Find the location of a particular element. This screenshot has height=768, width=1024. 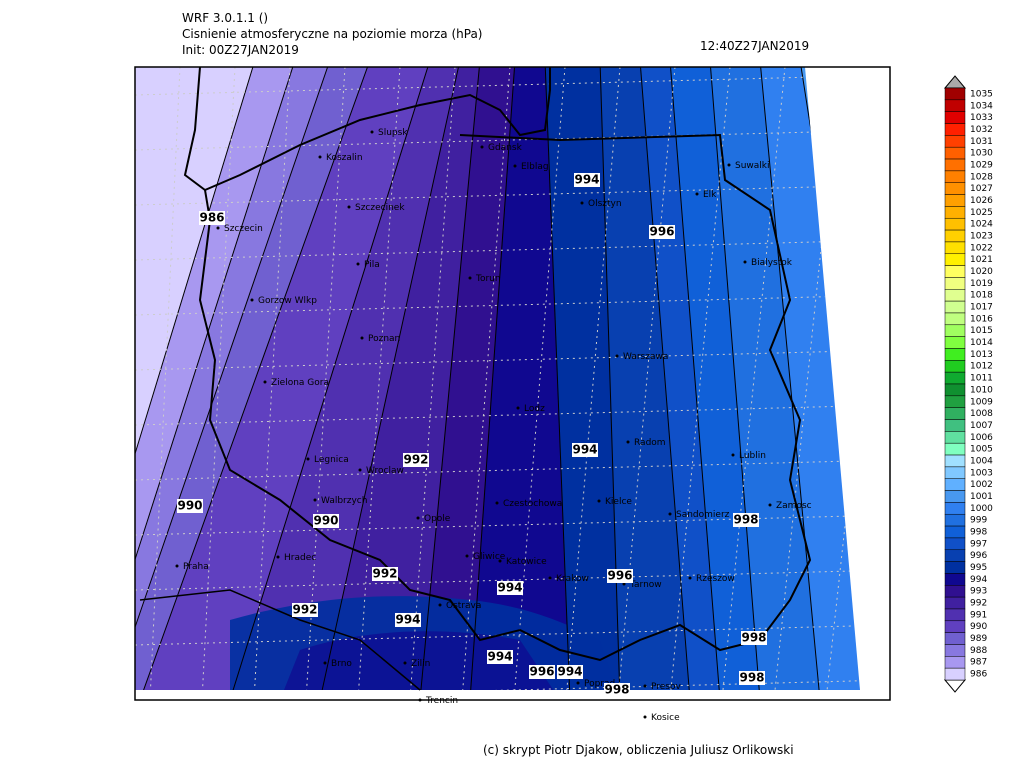

colorbar-label: 1029 is located at coordinates (981, 165).